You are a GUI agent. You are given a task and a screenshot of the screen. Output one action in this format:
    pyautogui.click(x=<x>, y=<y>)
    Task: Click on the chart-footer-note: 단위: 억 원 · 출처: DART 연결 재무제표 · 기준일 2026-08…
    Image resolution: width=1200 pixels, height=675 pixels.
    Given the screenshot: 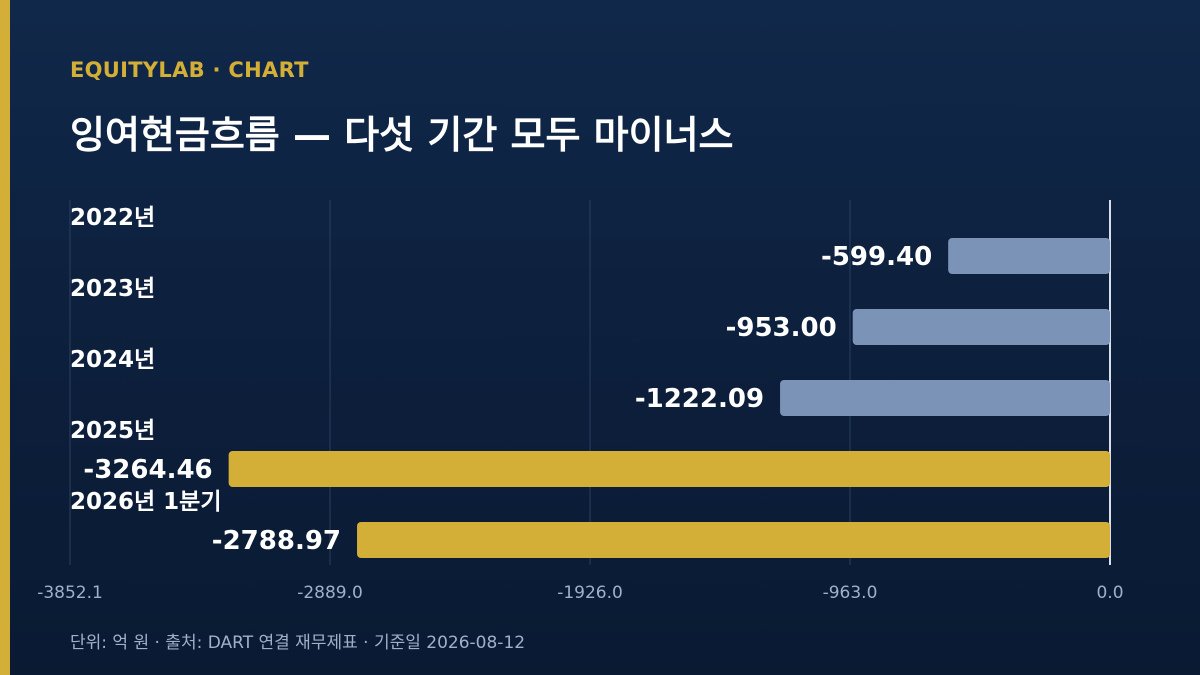 What is the action you would take?
    pyautogui.click(x=298, y=643)
    